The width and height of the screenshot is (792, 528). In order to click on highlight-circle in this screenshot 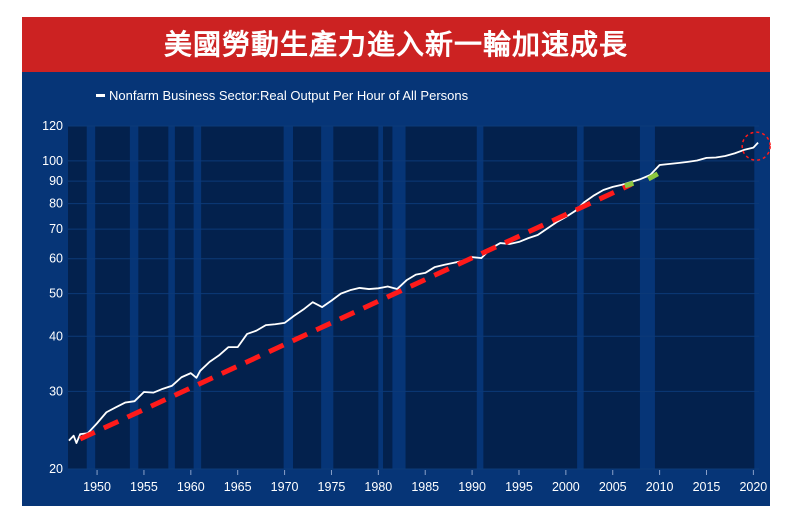, I will do `click(756, 146)`.